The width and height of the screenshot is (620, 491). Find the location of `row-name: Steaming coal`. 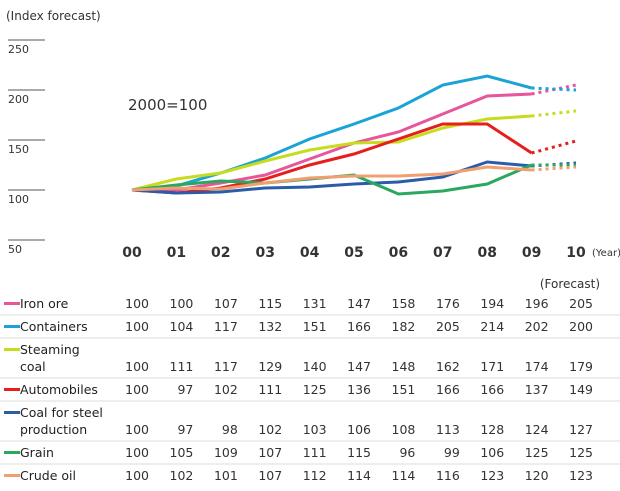

row-name: Steaming coal is located at coordinates (50, 358).